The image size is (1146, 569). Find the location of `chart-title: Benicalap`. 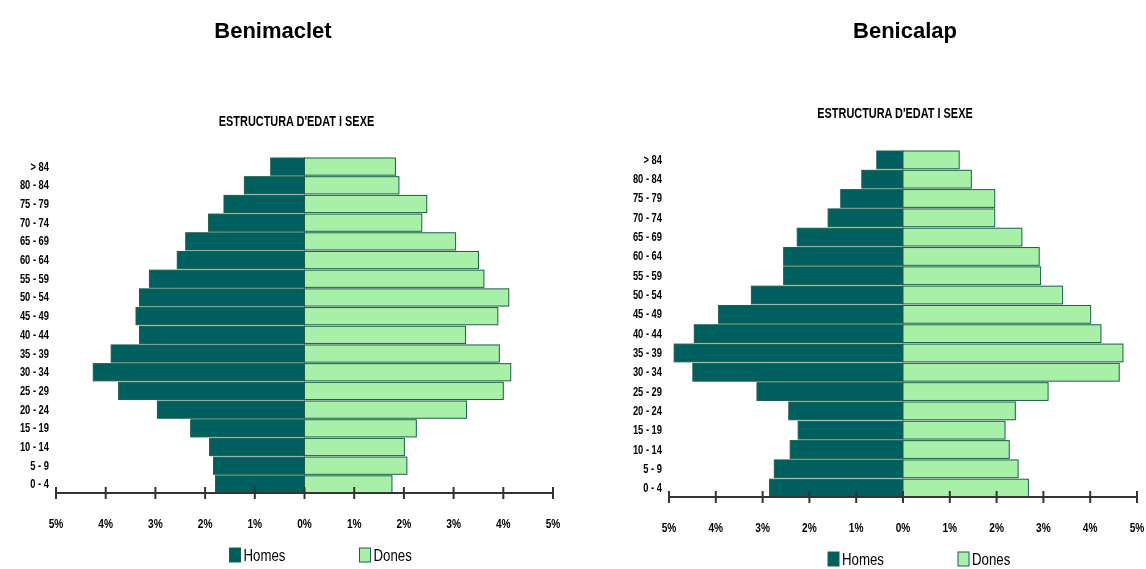

chart-title: Benicalap is located at coordinates (905, 30).